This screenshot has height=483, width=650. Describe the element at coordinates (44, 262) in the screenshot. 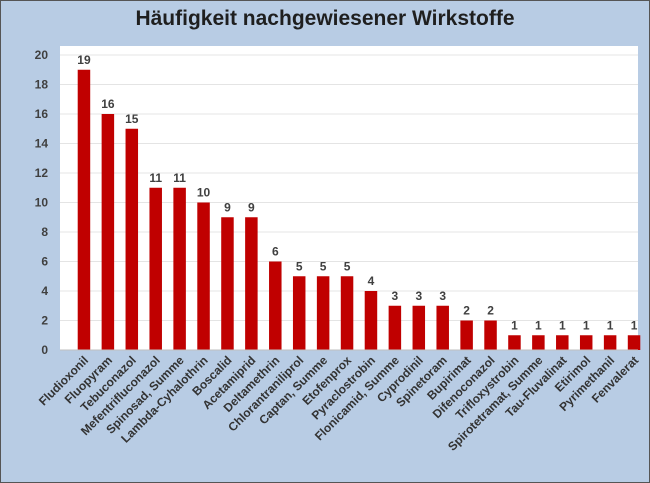

I see `y-tick-label: 6` at that location.